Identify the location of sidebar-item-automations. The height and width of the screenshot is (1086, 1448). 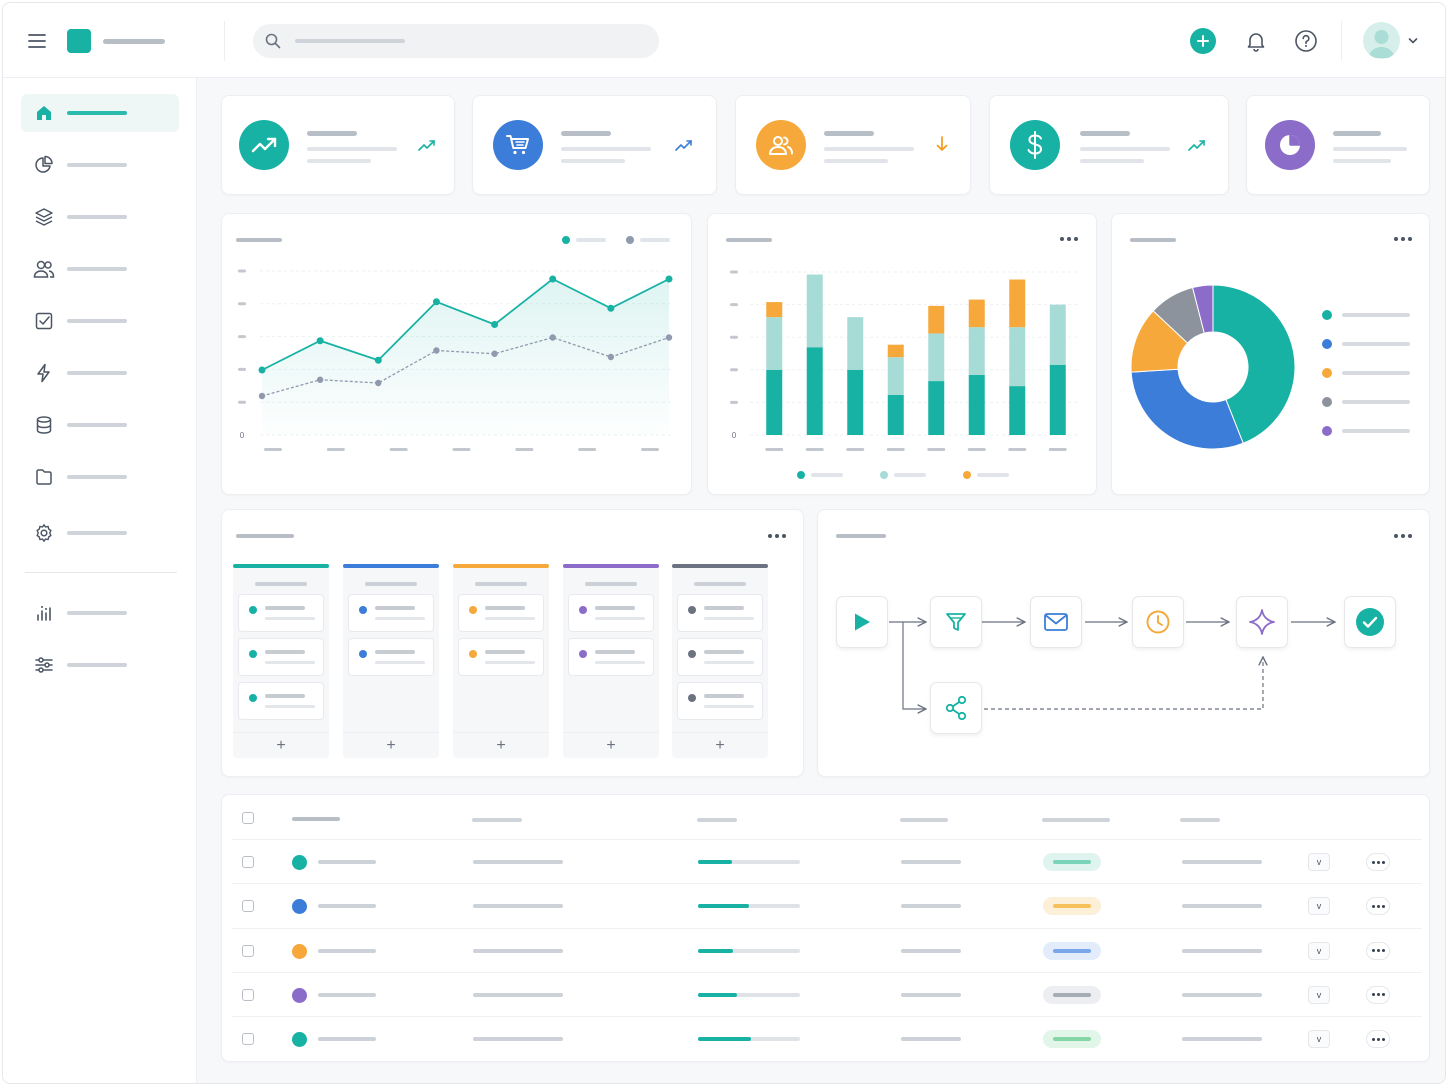
(100, 373).